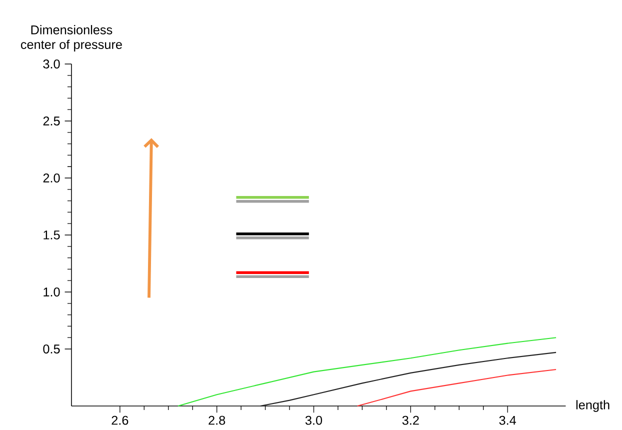 The width and height of the screenshot is (622, 430). What do you see at coordinates (217, 420) in the screenshot?
I see `x-tick-label: 2.8` at bounding box center [217, 420].